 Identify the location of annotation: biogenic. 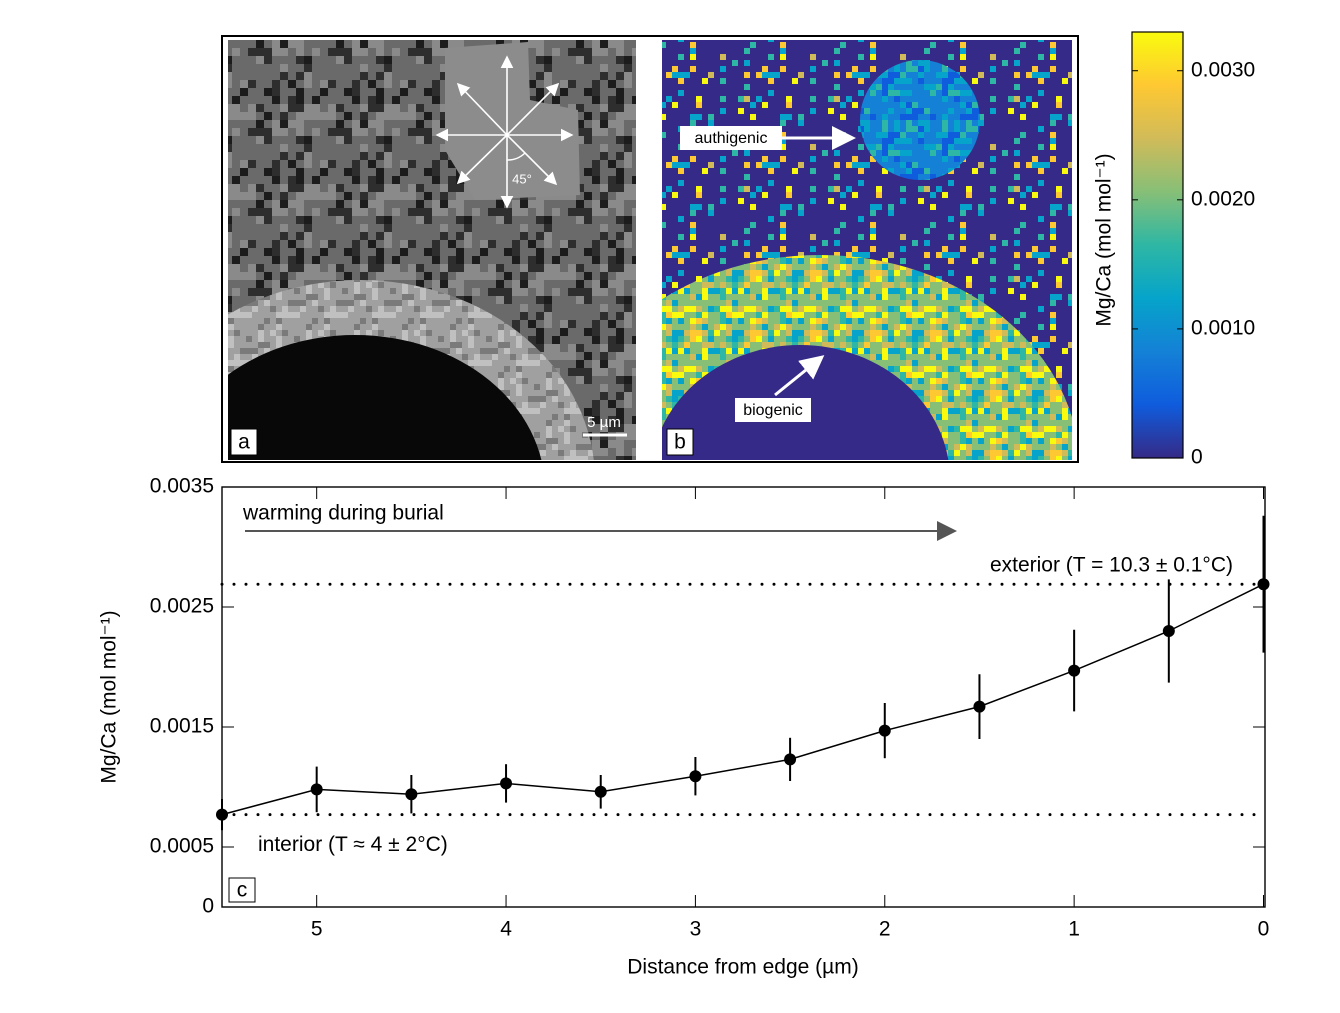
(773, 410).